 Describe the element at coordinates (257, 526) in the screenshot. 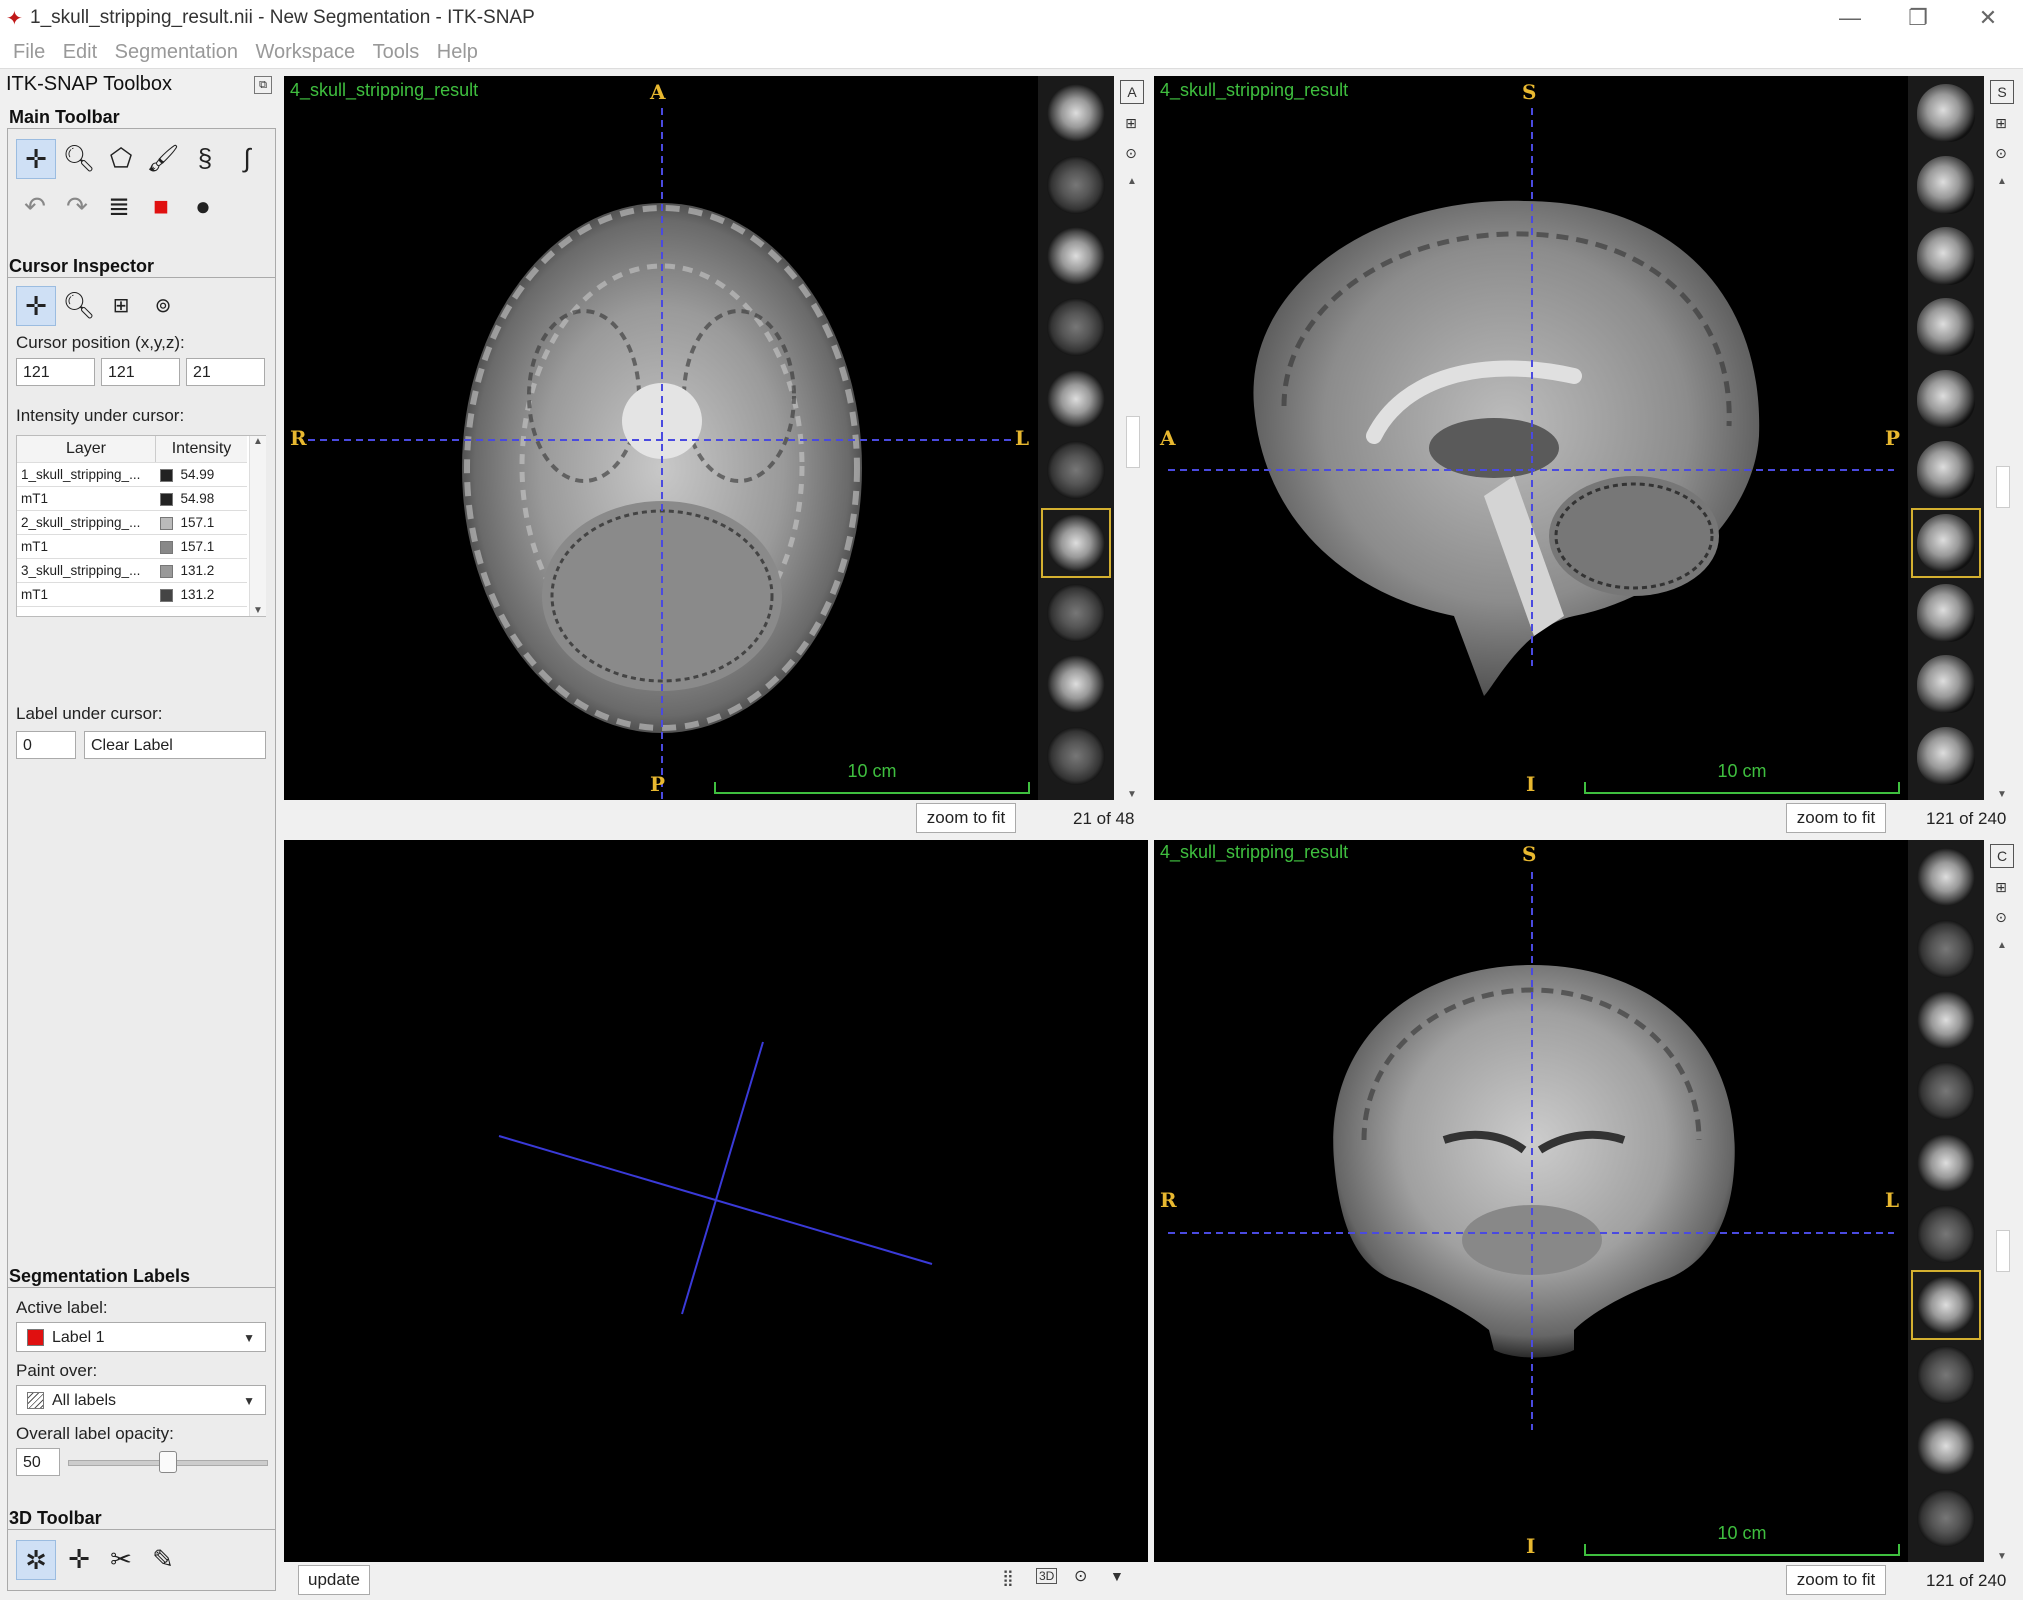

I see `table-scrollbar: ▲ ▼` at that location.